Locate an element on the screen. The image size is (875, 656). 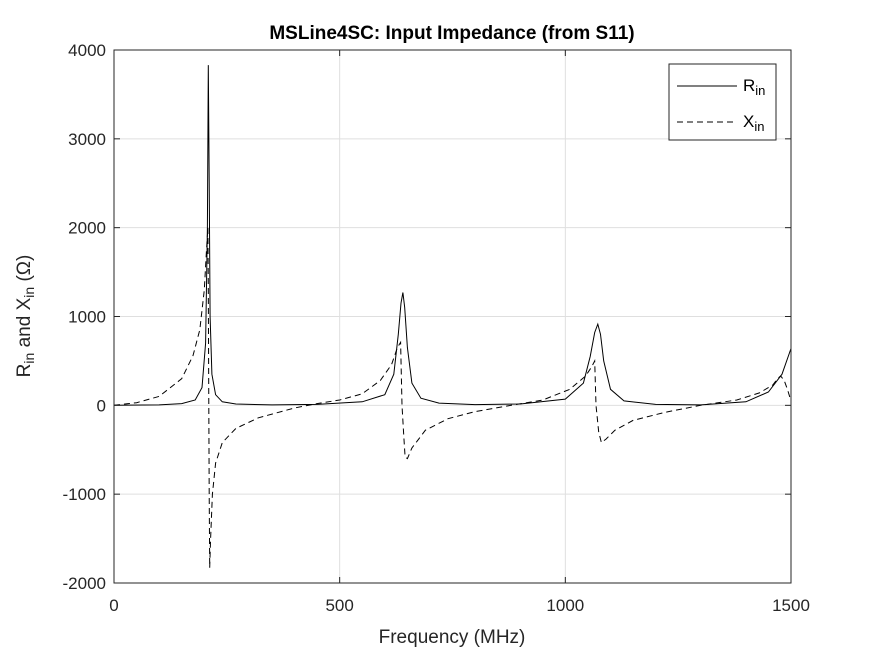
y-tick-label: -2000 is located at coordinates (84, 583).